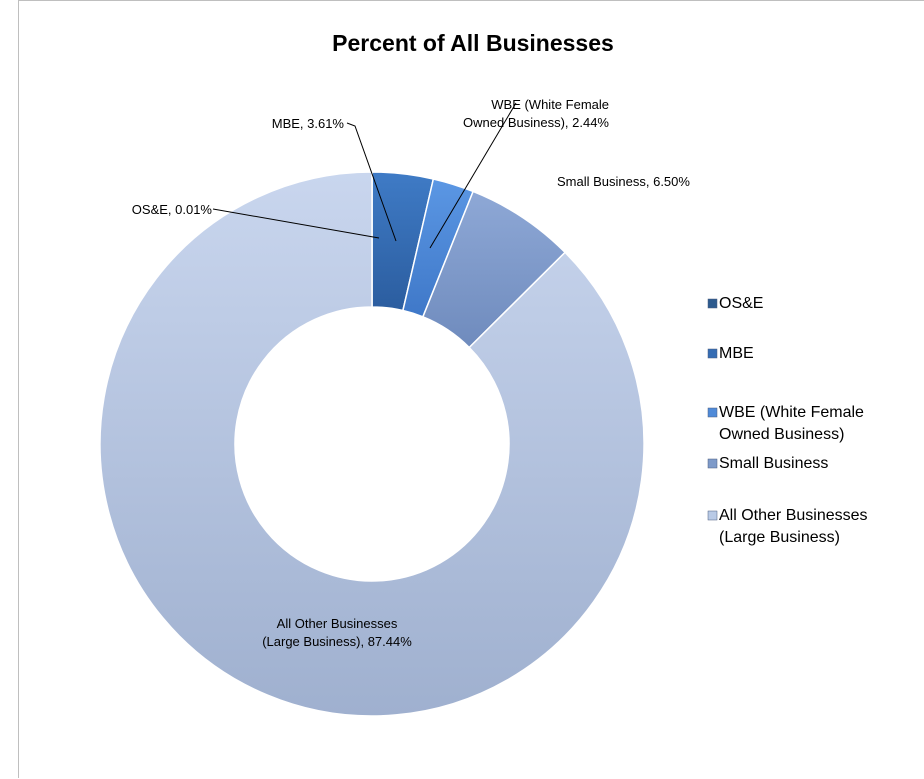 This screenshot has width=924, height=779. What do you see at coordinates (741, 303) in the screenshot?
I see `legend-label-0: OS&E` at bounding box center [741, 303].